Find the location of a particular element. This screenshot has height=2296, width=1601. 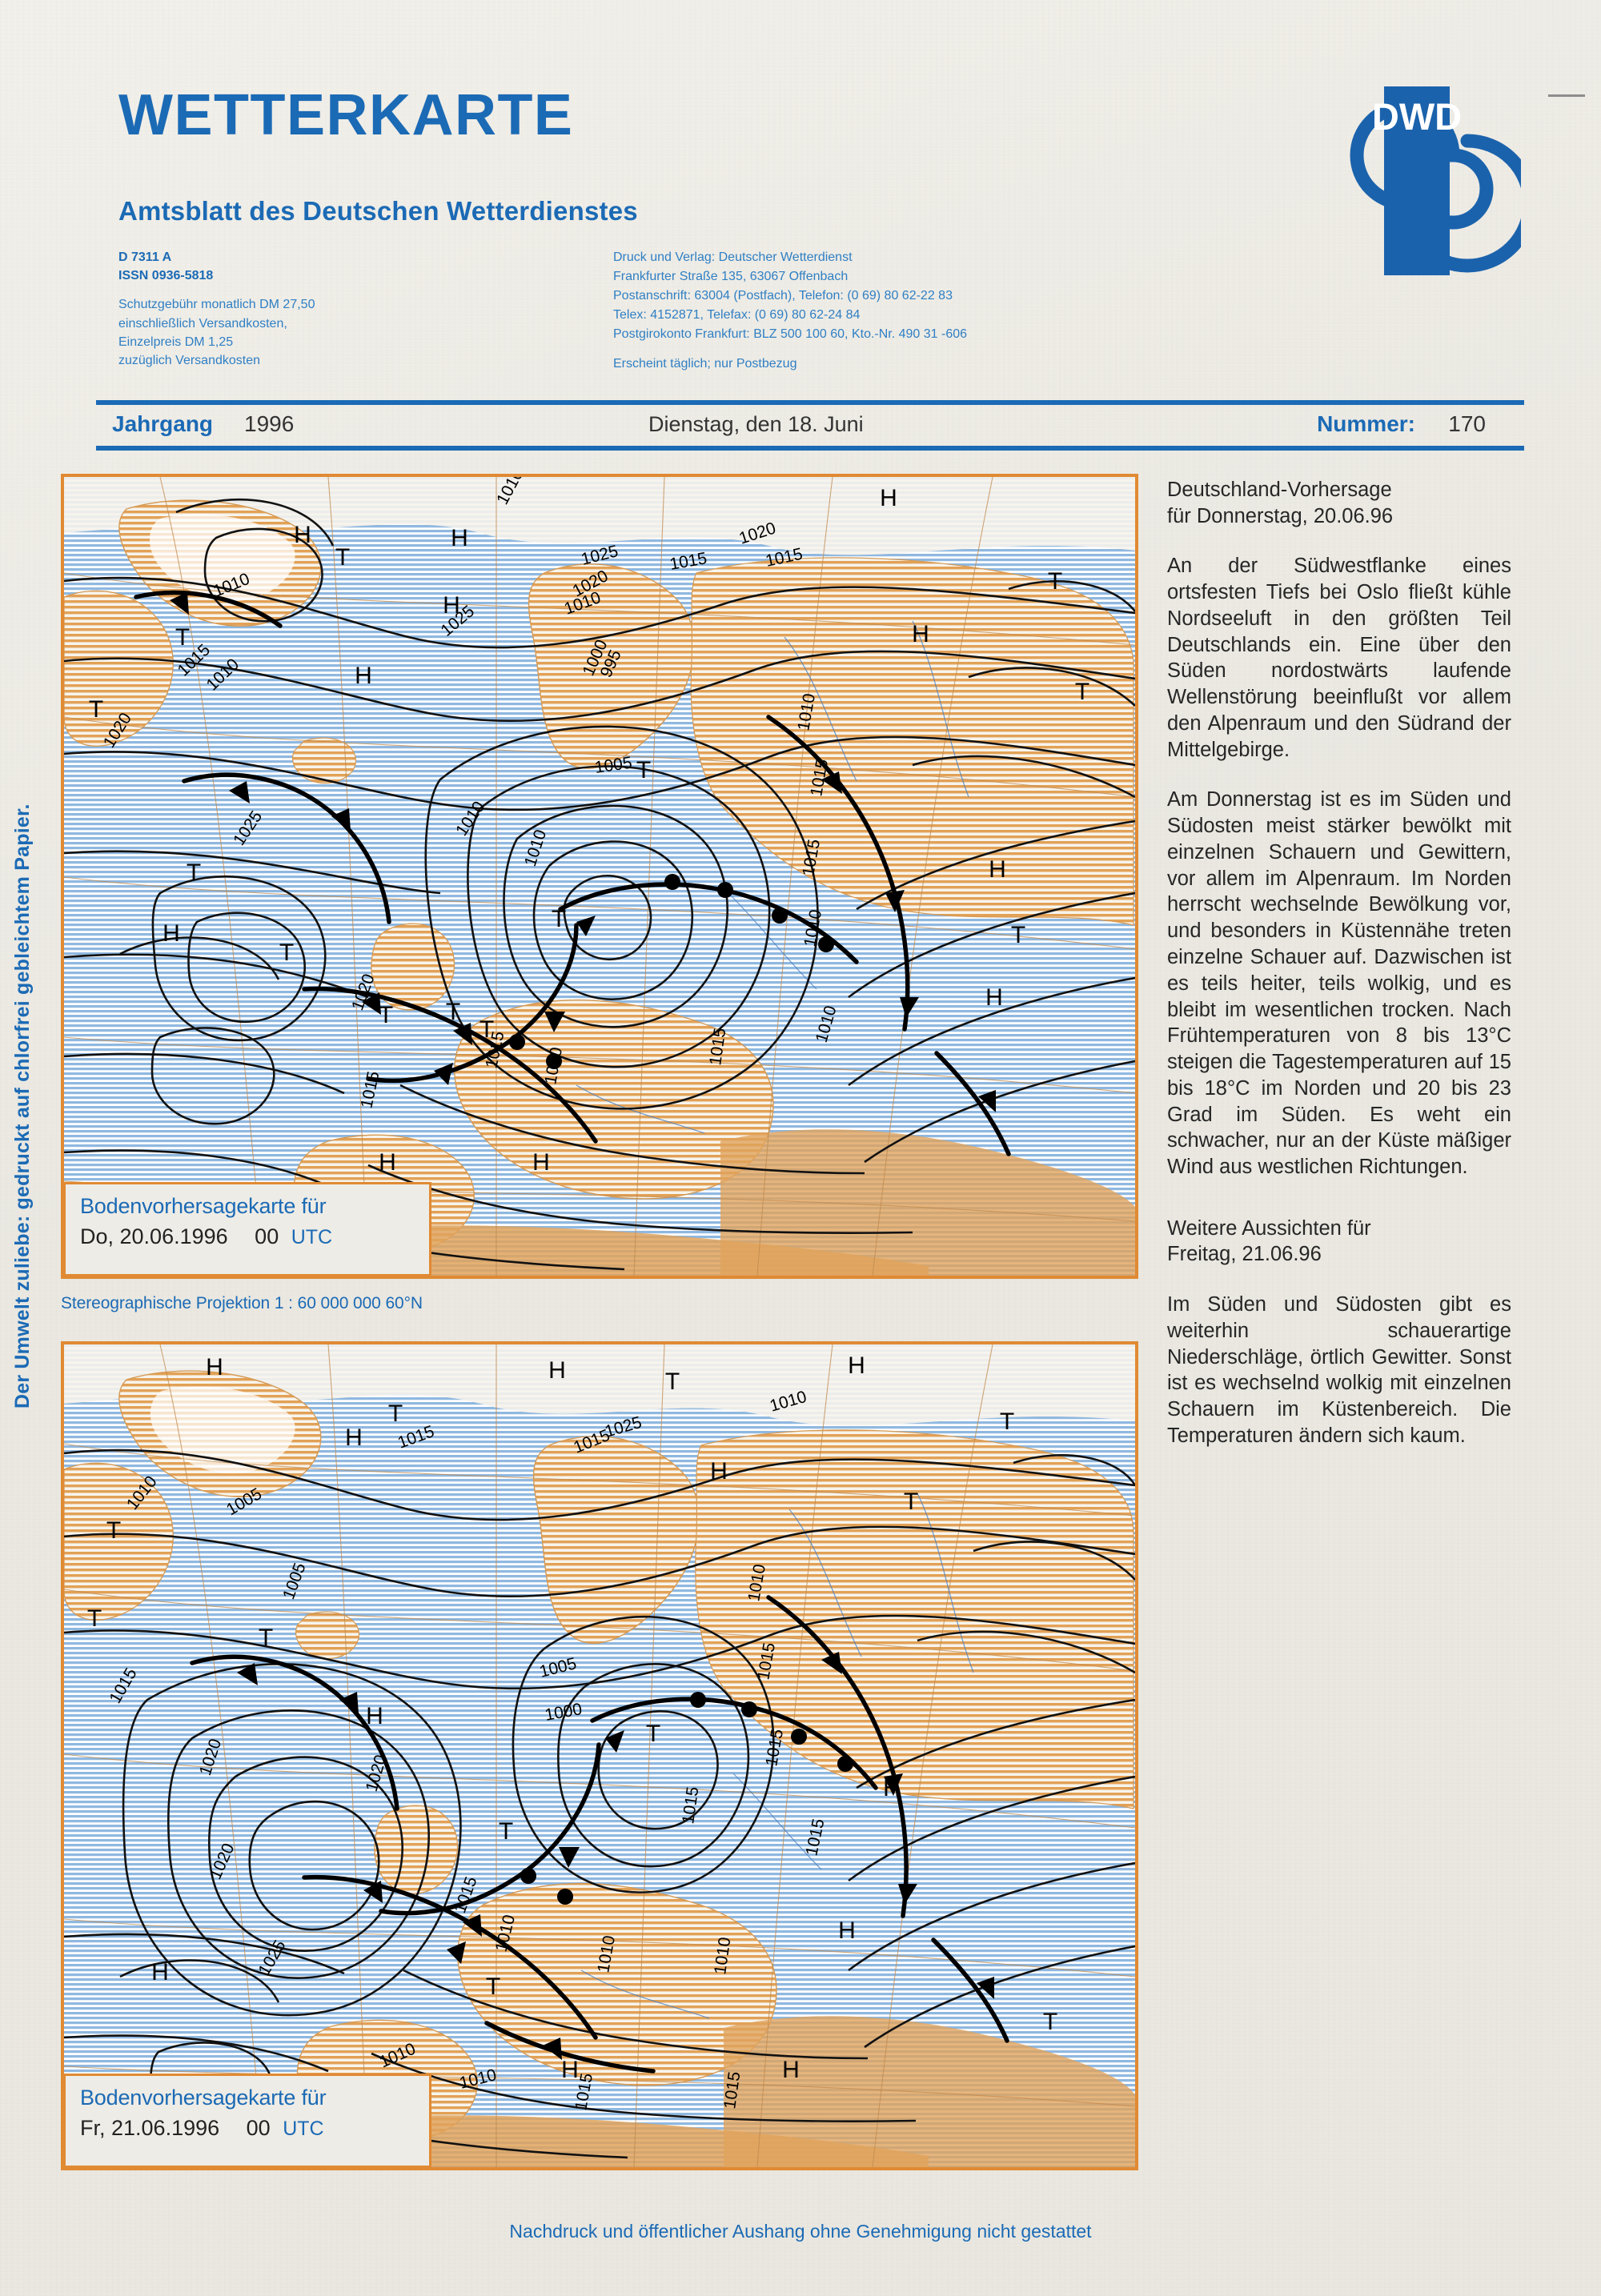

publication-frequency: Erscheint täglich; nur Postbezug is located at coordinates (705, 364).